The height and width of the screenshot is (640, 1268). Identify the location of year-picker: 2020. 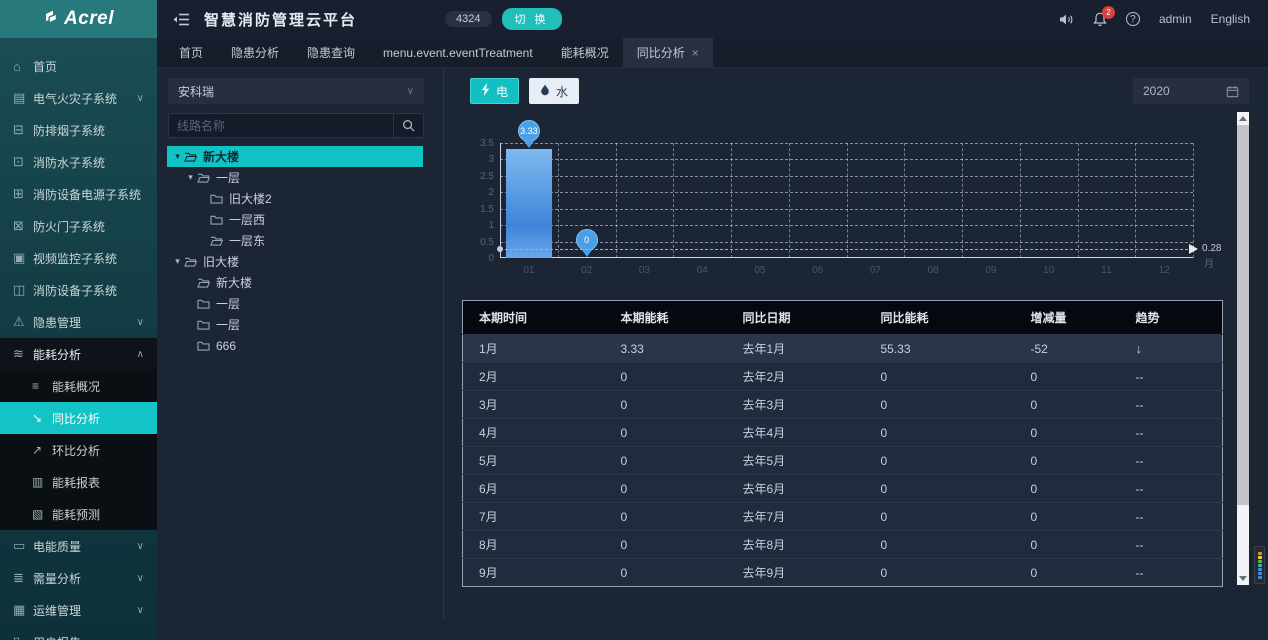
(1191, 91).